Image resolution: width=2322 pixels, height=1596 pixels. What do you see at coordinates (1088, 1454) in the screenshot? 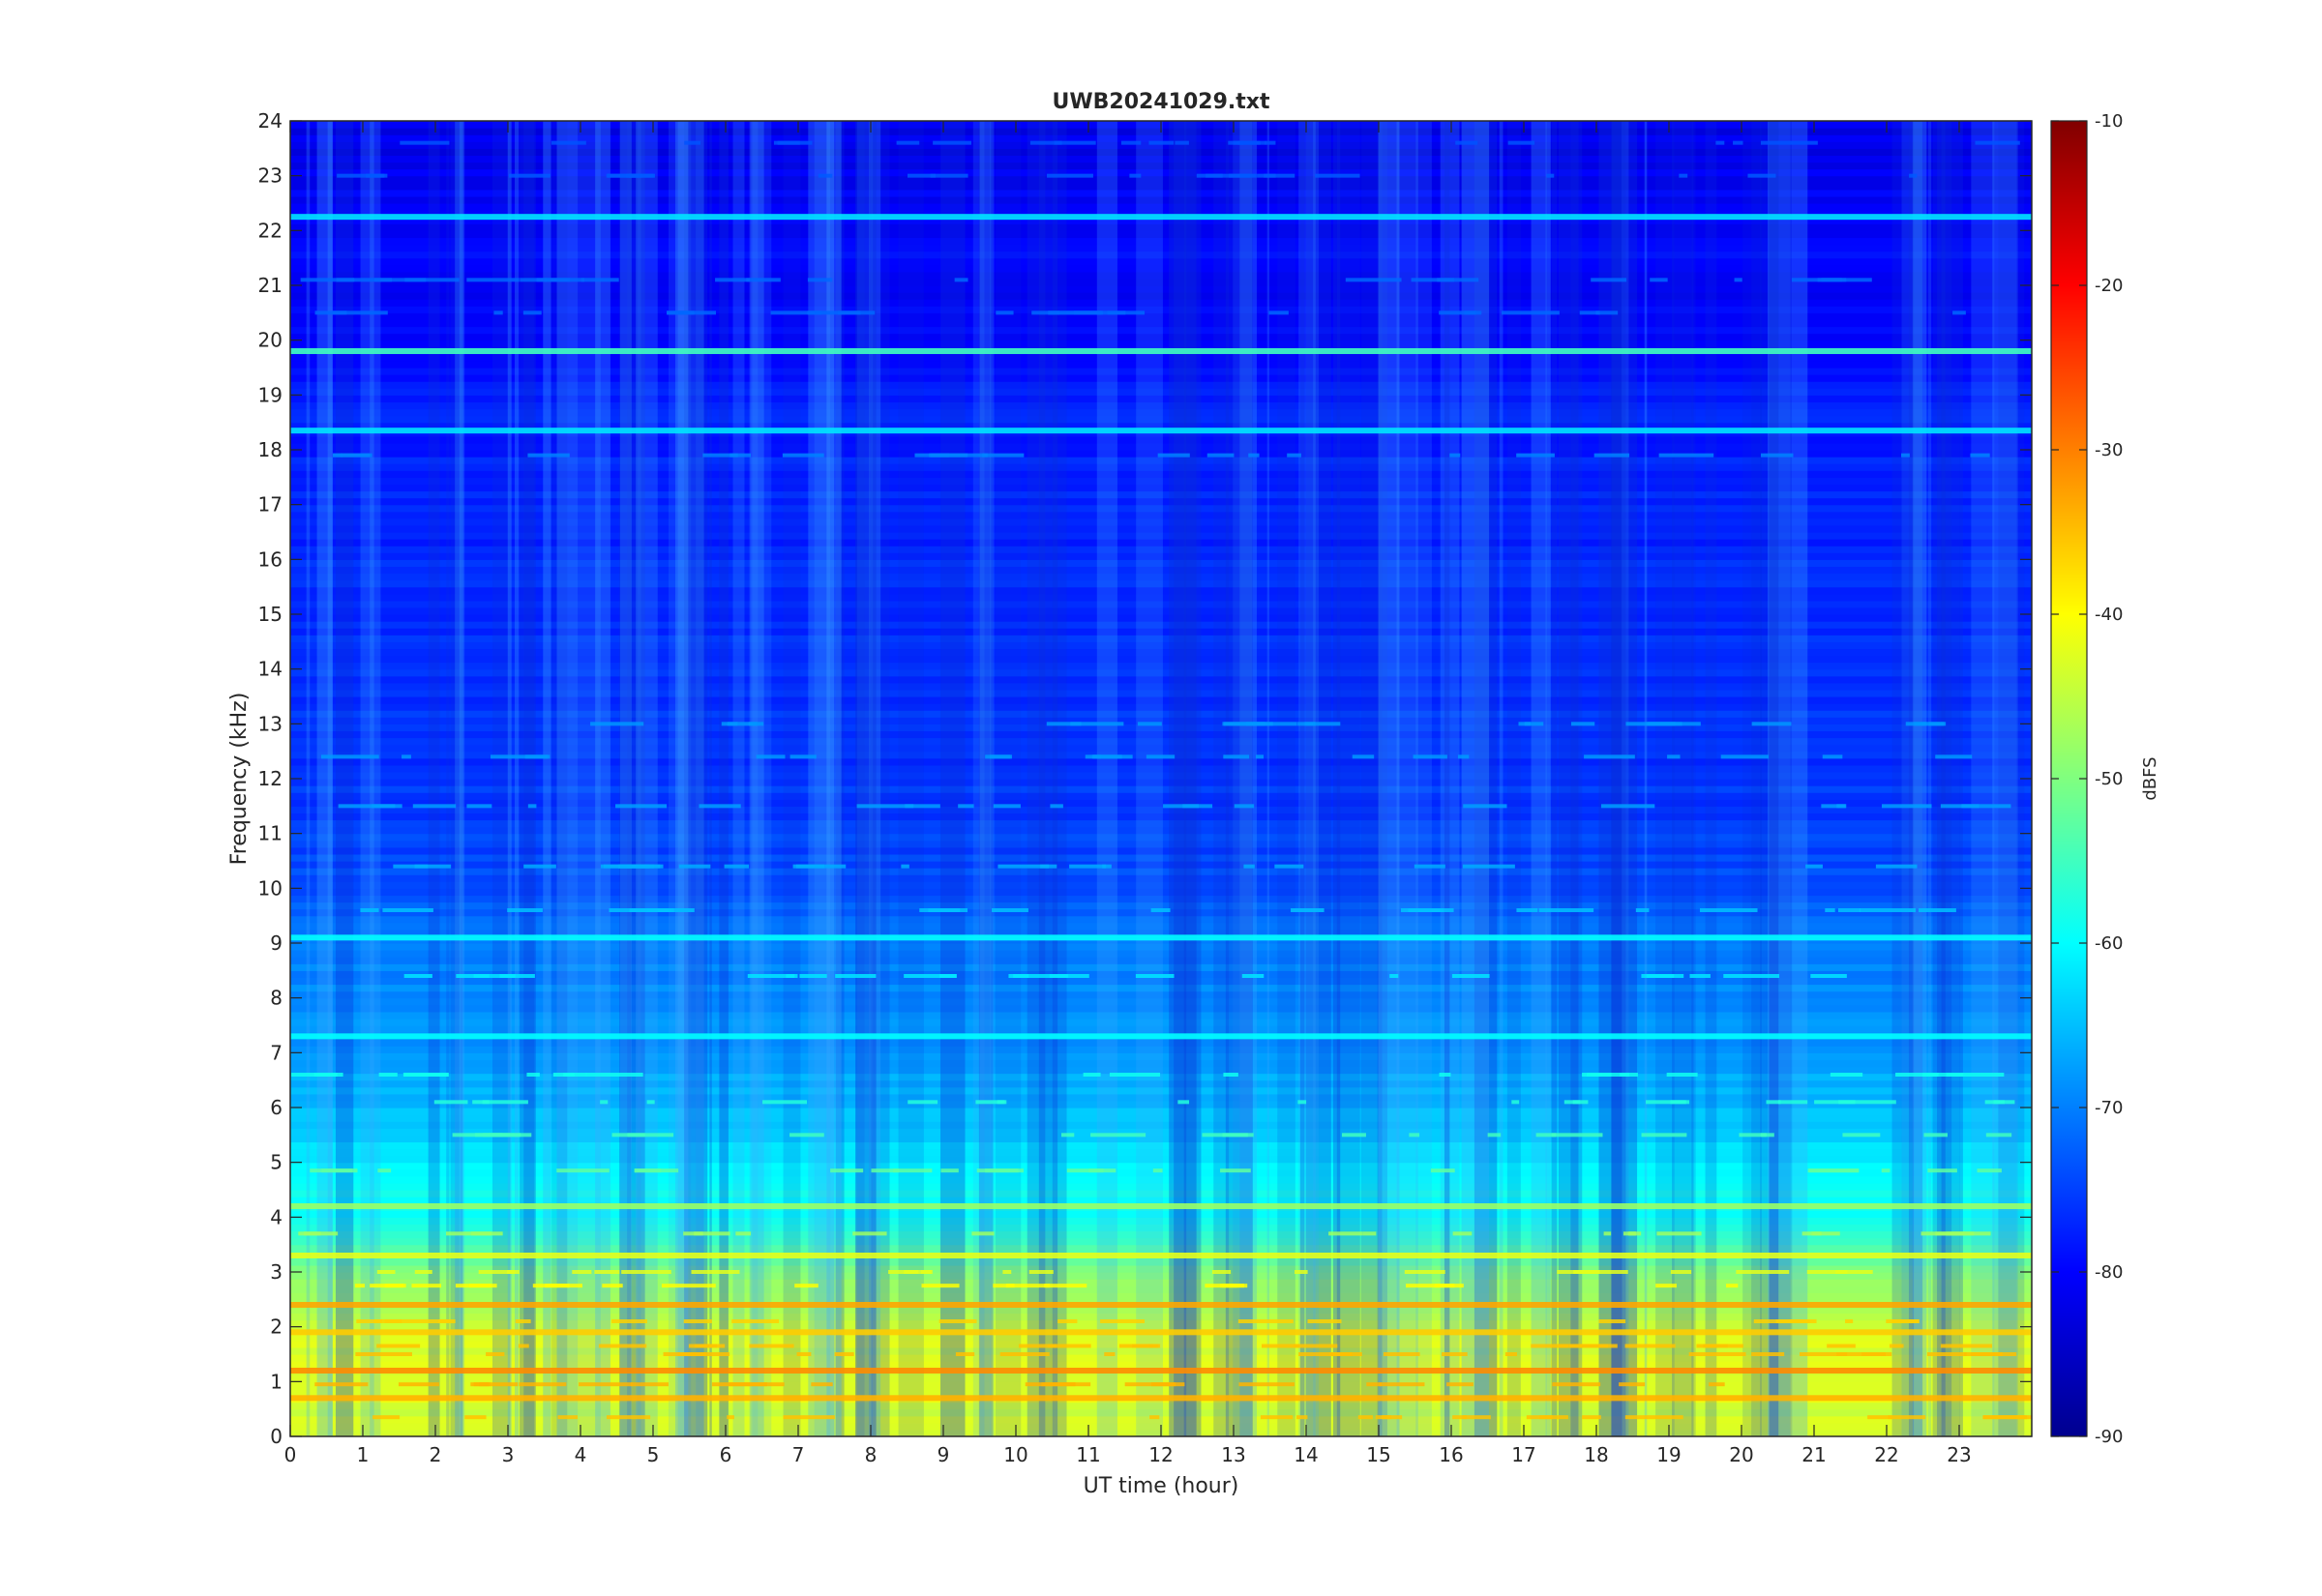
I see `x-tick-label: 11` at bounding box center [1088, 1454].